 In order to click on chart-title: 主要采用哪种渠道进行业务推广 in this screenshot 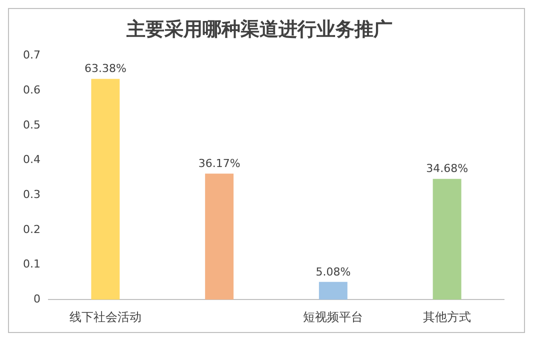, I will do `click(259, 29)`.